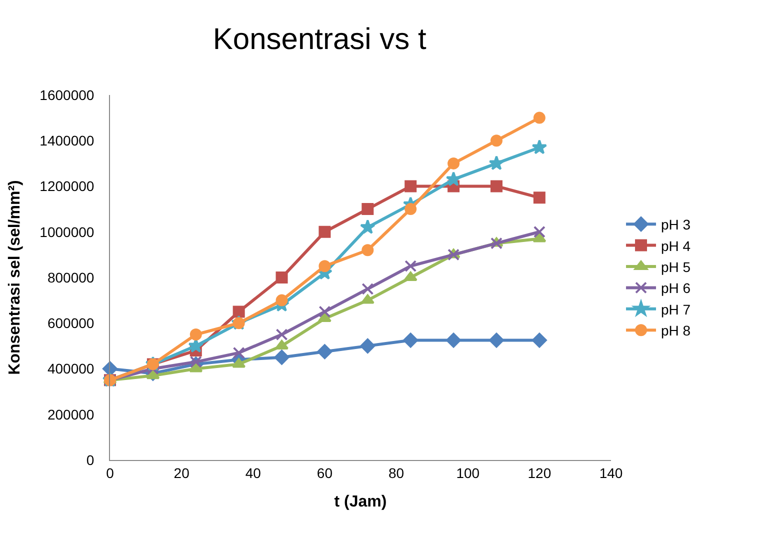 Image resolution: width=761 pixels, height=555 pixels. What do you see at coordinates (67, 232) in the screenshot?
I see `y-tick-label: 1000000` at bounding box center [67, 232].